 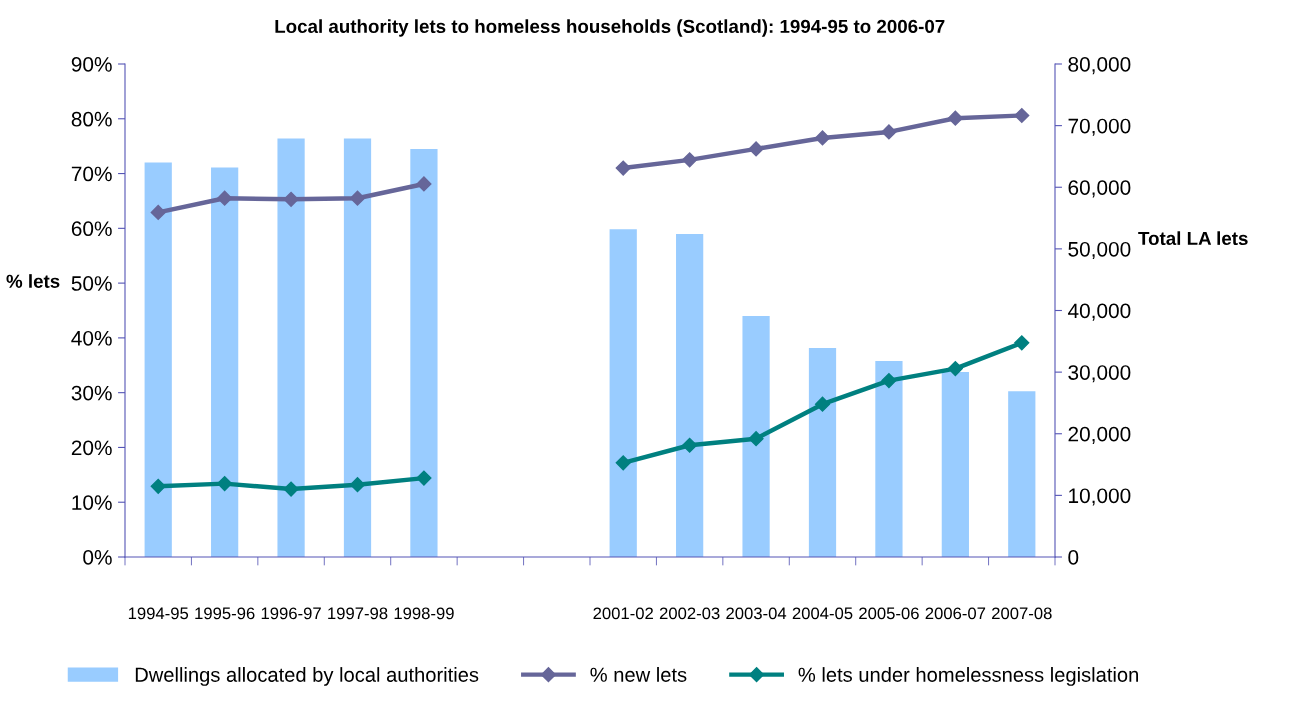 What do you see at coordinates (1100, 497) in the screenshot?
I see `y2-tick-label: 10,000` at bounding box center [1100, 497].